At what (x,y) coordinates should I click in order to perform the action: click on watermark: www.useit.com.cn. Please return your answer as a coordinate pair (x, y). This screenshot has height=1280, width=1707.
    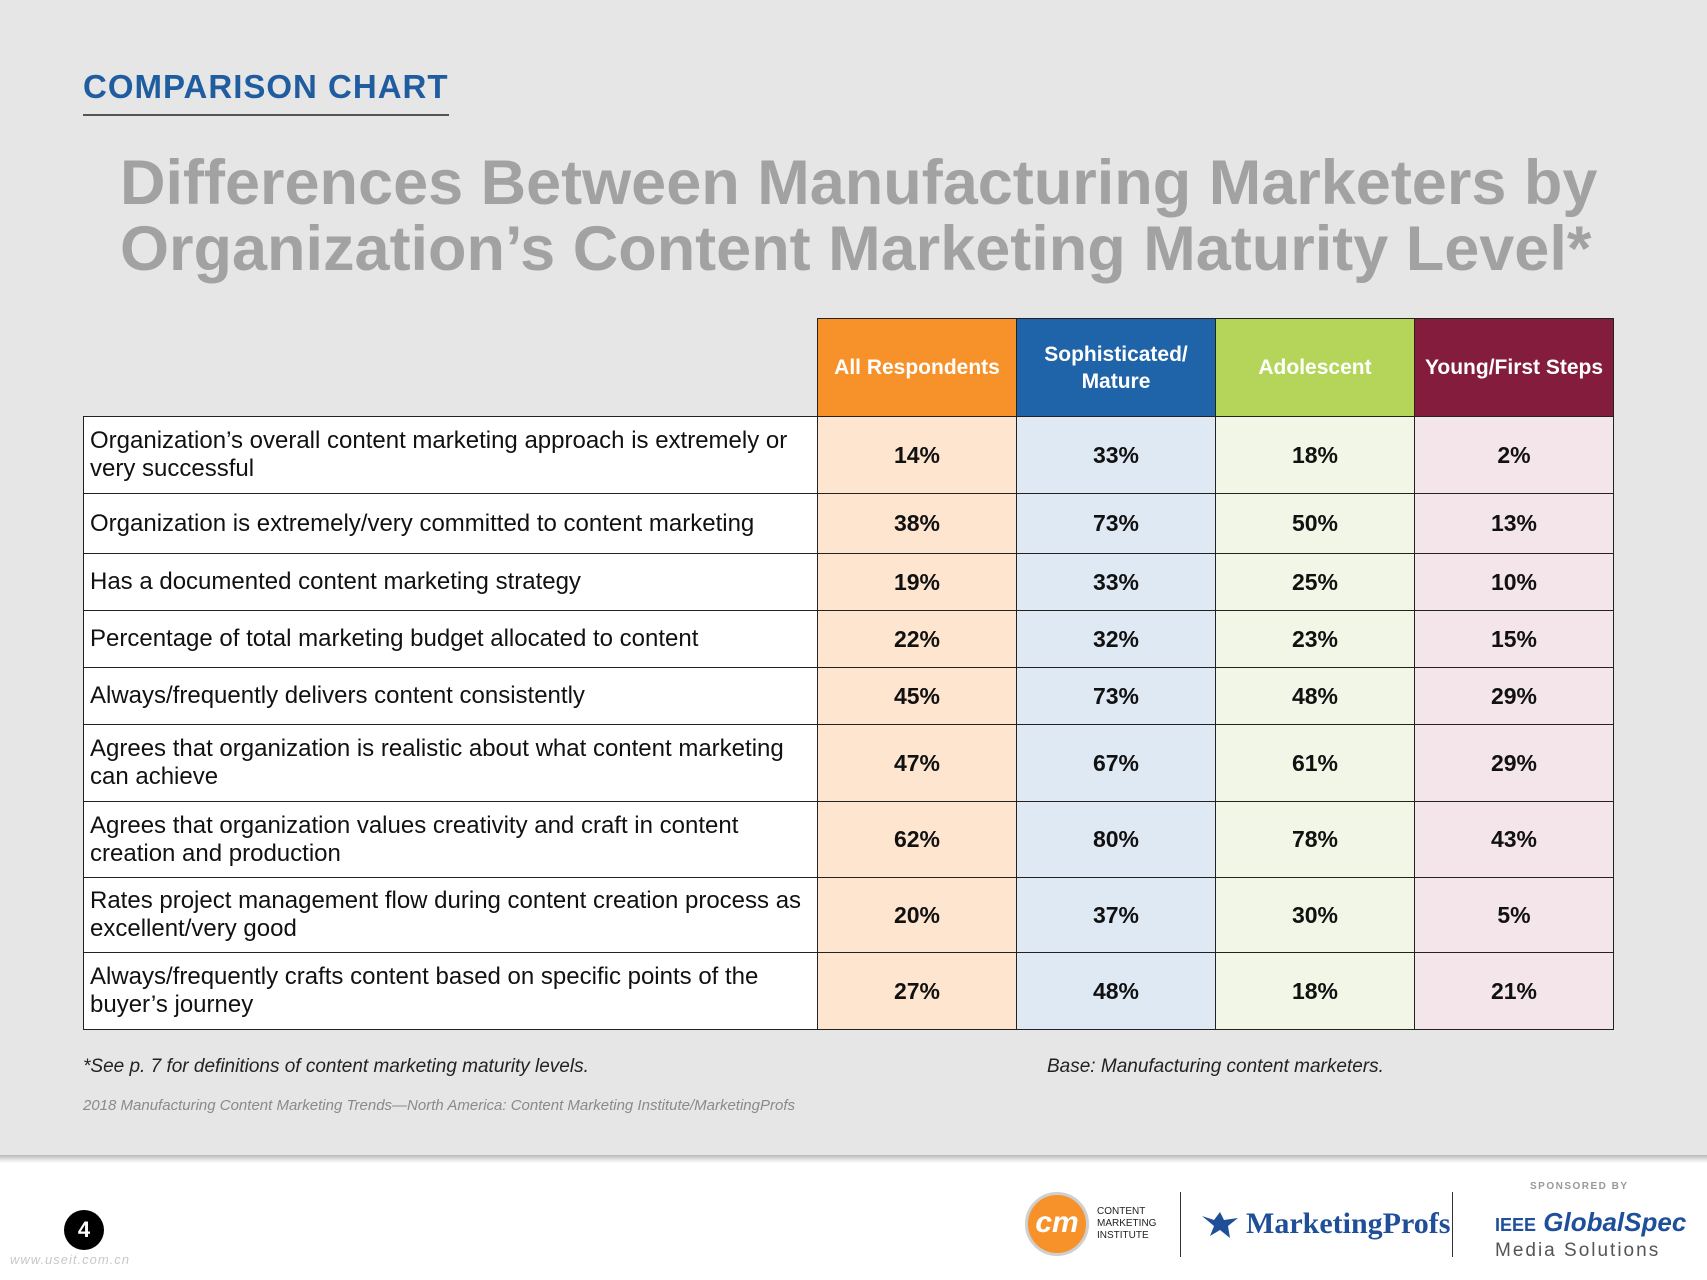
    Looking at the image, I should click on (70, 1259).